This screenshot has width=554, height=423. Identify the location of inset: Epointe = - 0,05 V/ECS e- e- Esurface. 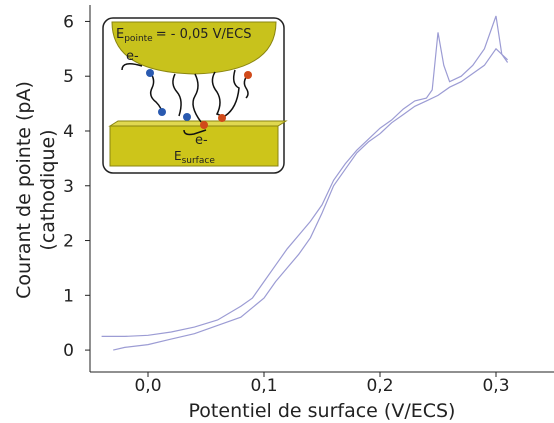
(195, 95).